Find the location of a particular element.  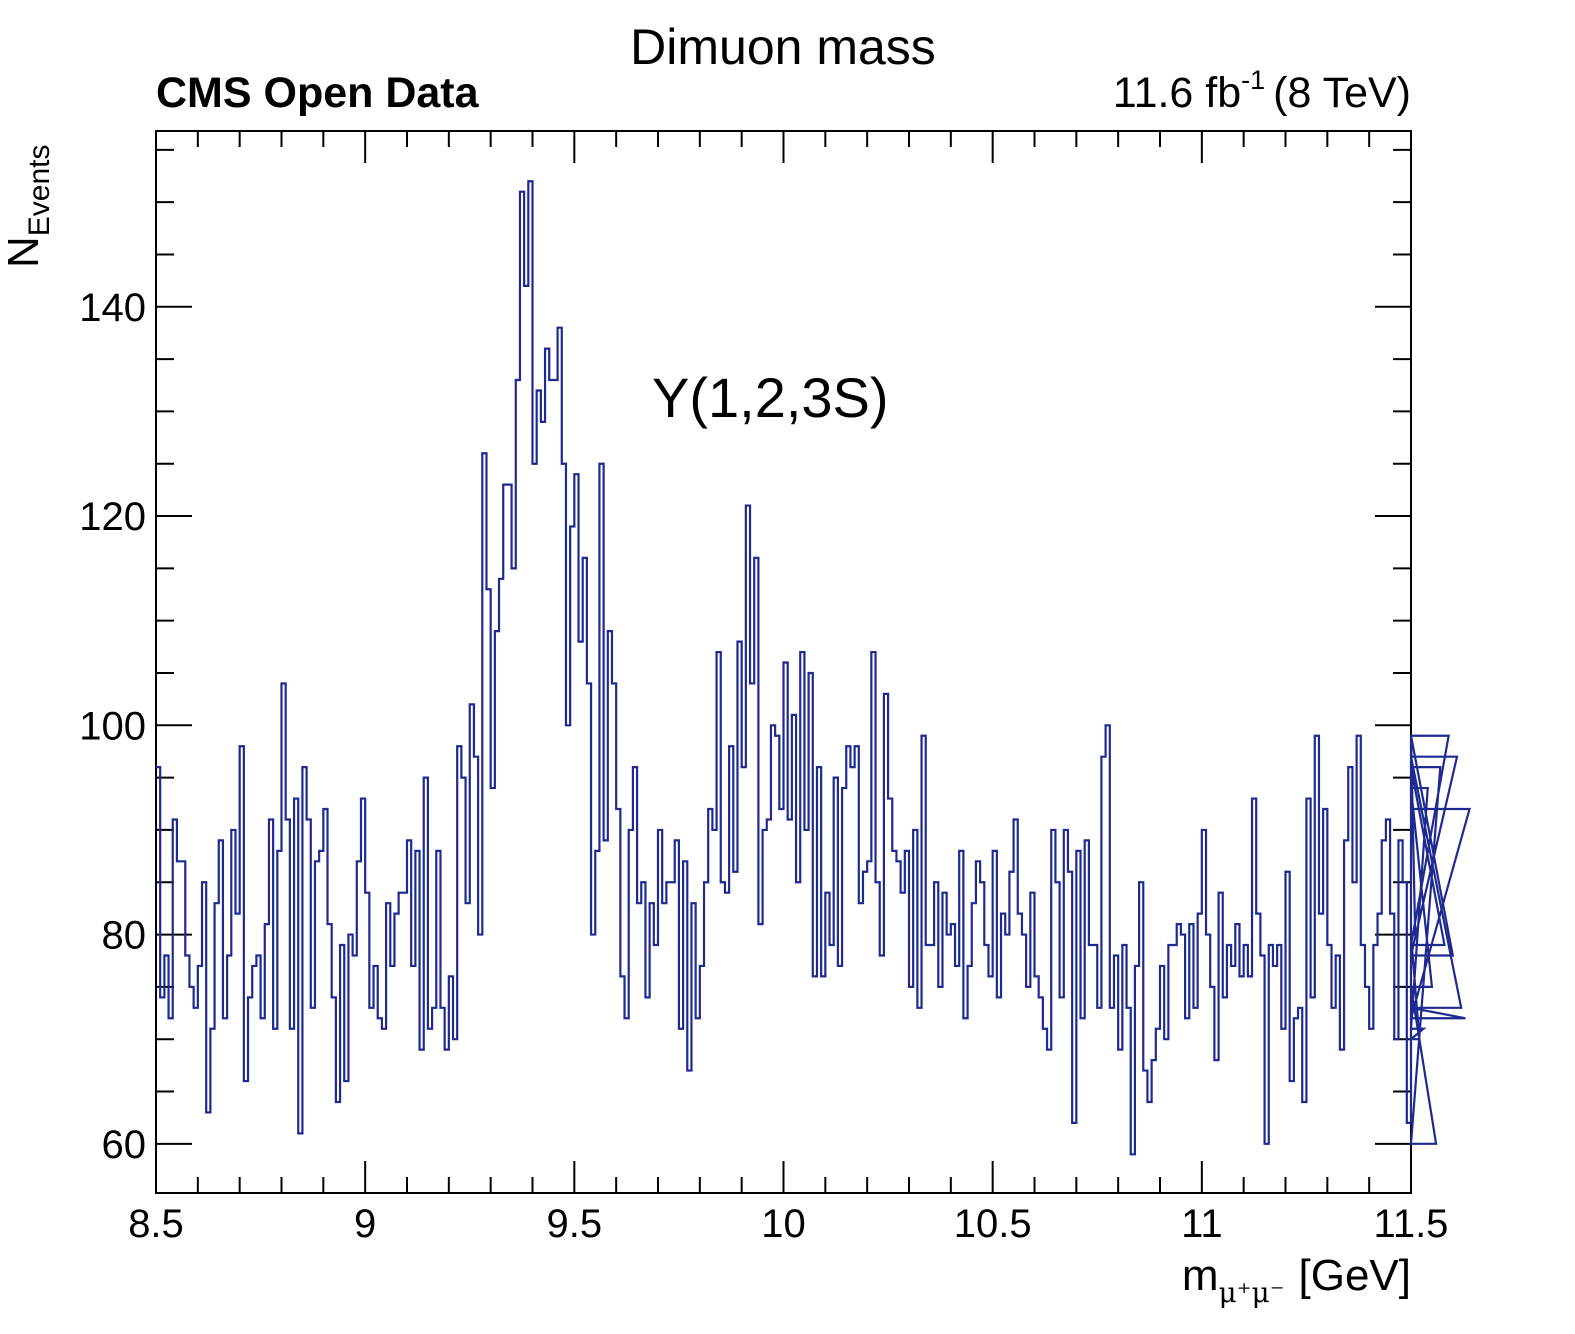

x-axis-tick-labels: 8.5 9 9.5 10 10.5 11 11.5 is located at coordinates (788, 1224).